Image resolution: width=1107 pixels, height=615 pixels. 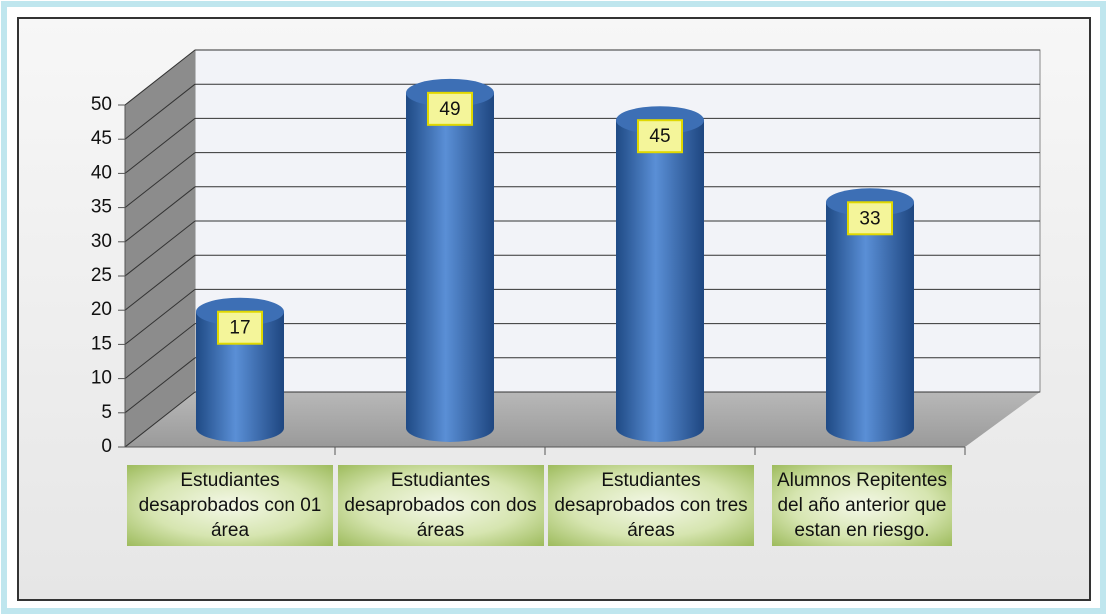 I want to click on y-tick-label: 40, so click(x=101, y=172).